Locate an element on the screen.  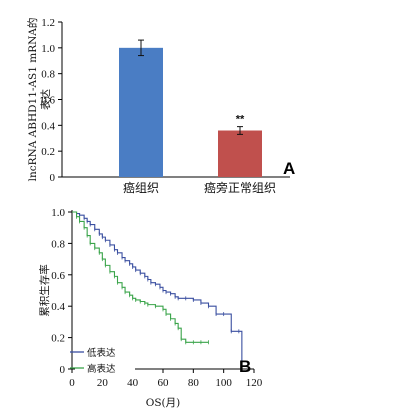
y-tick-label: 1.2 is located at coordinates (48, 23).